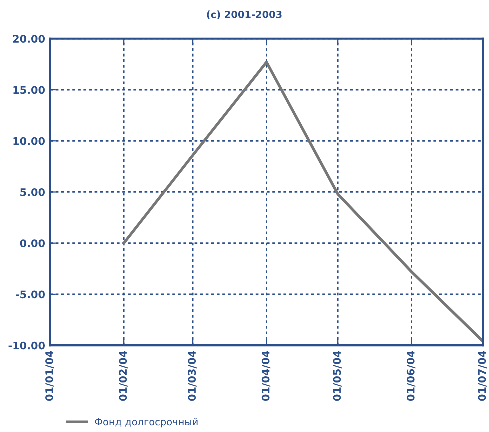 This screenshot has width=489, height=432. I want to click on y-tick-label: 0.00, so click(33, 244).